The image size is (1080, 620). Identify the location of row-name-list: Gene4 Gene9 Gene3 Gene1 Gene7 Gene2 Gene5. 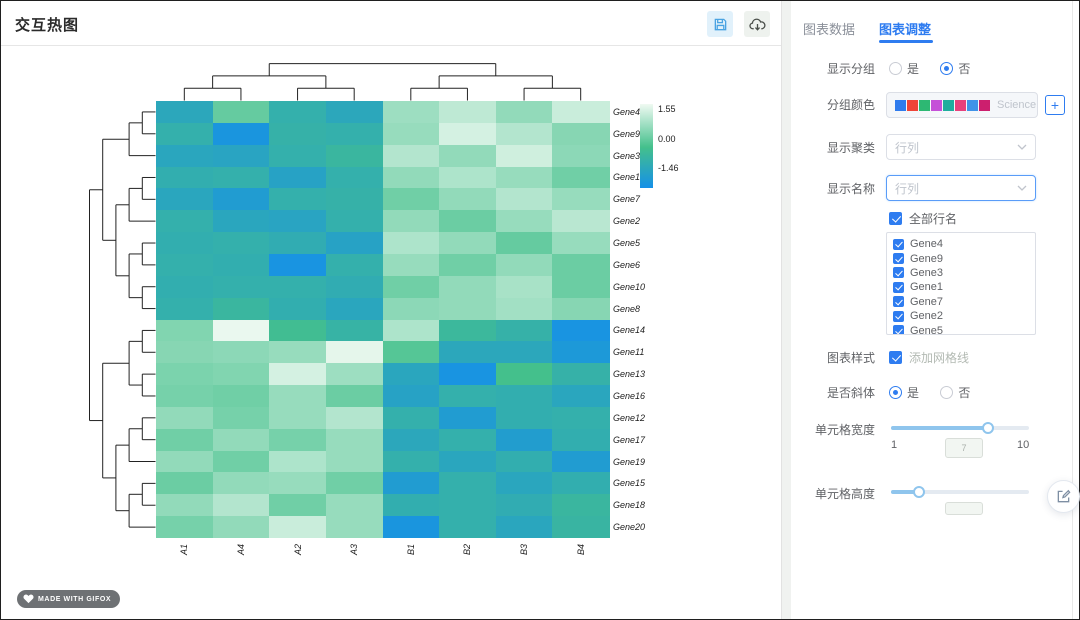
(961, 283).